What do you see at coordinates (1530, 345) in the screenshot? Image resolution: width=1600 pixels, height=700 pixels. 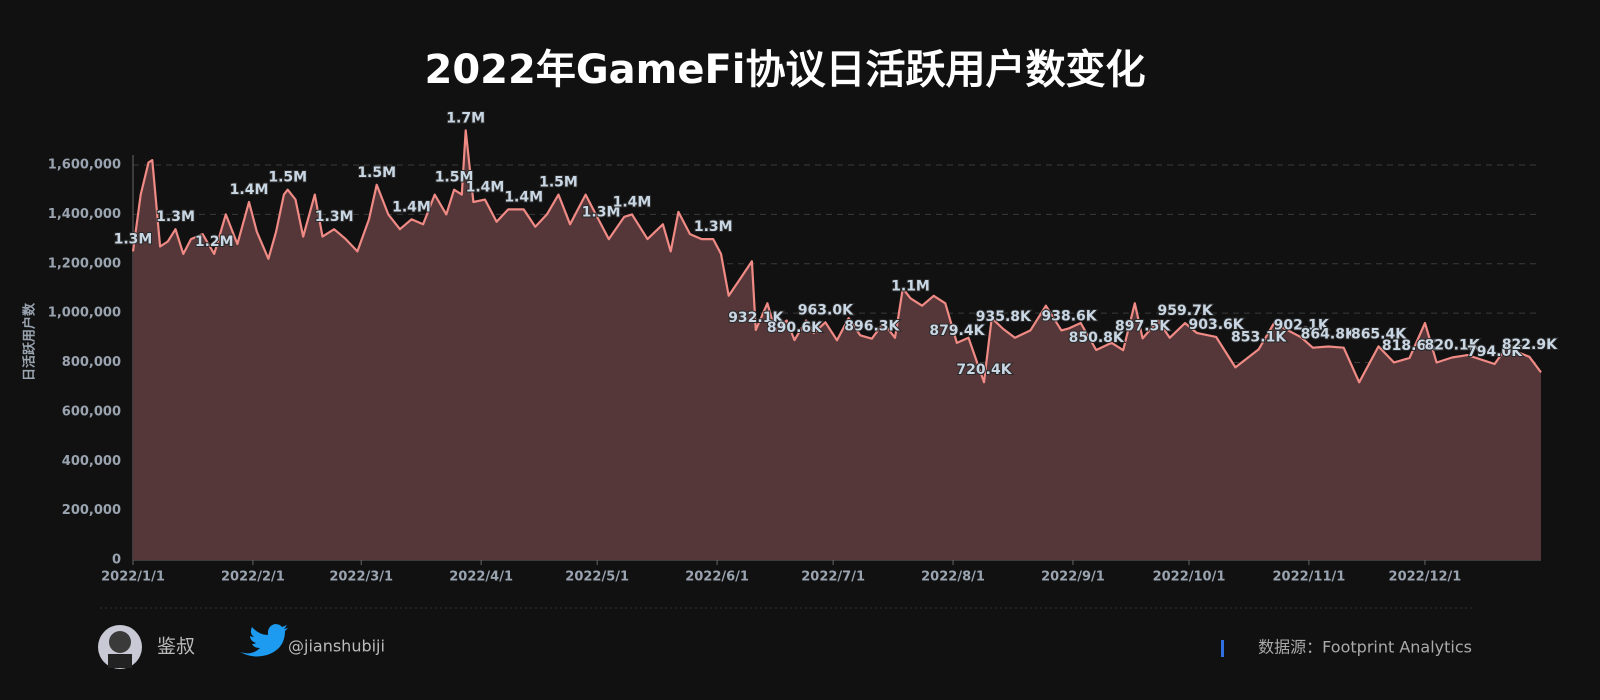 I see `value-label: 822.9K` at bounding box center [1530, 345].